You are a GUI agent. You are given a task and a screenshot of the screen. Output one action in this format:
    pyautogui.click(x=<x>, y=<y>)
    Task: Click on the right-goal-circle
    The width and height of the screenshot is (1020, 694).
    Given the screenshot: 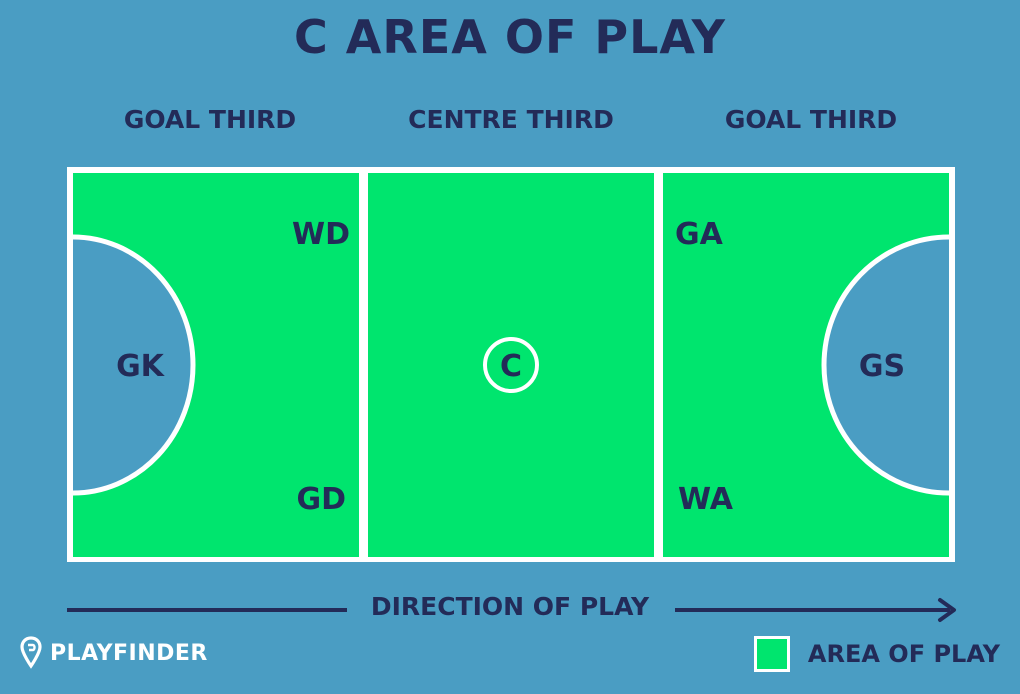 What is the action you would take?
    pyautogui.click(x=886, y=365)
    